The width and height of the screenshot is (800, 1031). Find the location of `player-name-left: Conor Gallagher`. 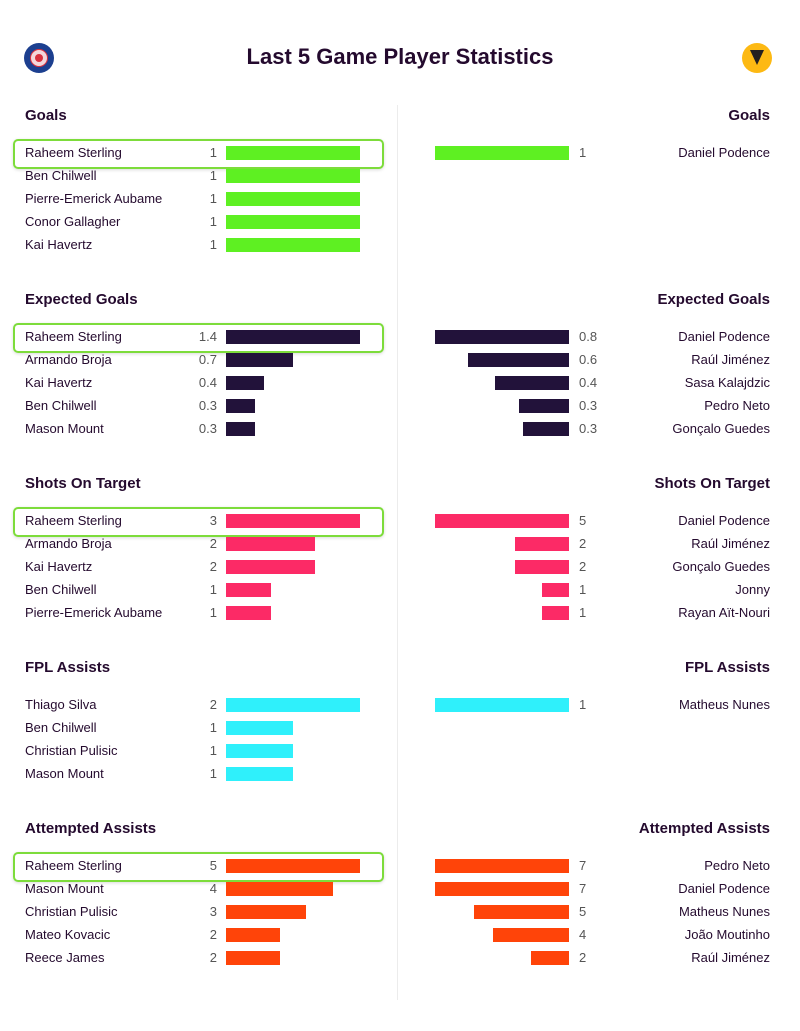

player-name-left: Conor Gallagher is located at coordinates (73, 221).